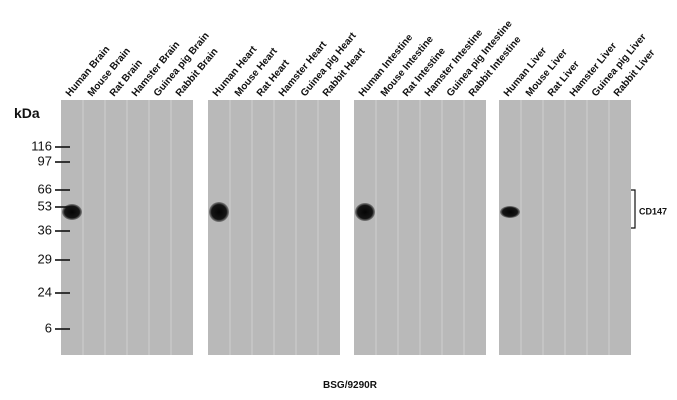 The width and height of the screenshot is (677, 400). What do you see at coordinates (350, 385) in the screenshot?
I see `caption: BSG/9290R` at bounding box center [350, 385].